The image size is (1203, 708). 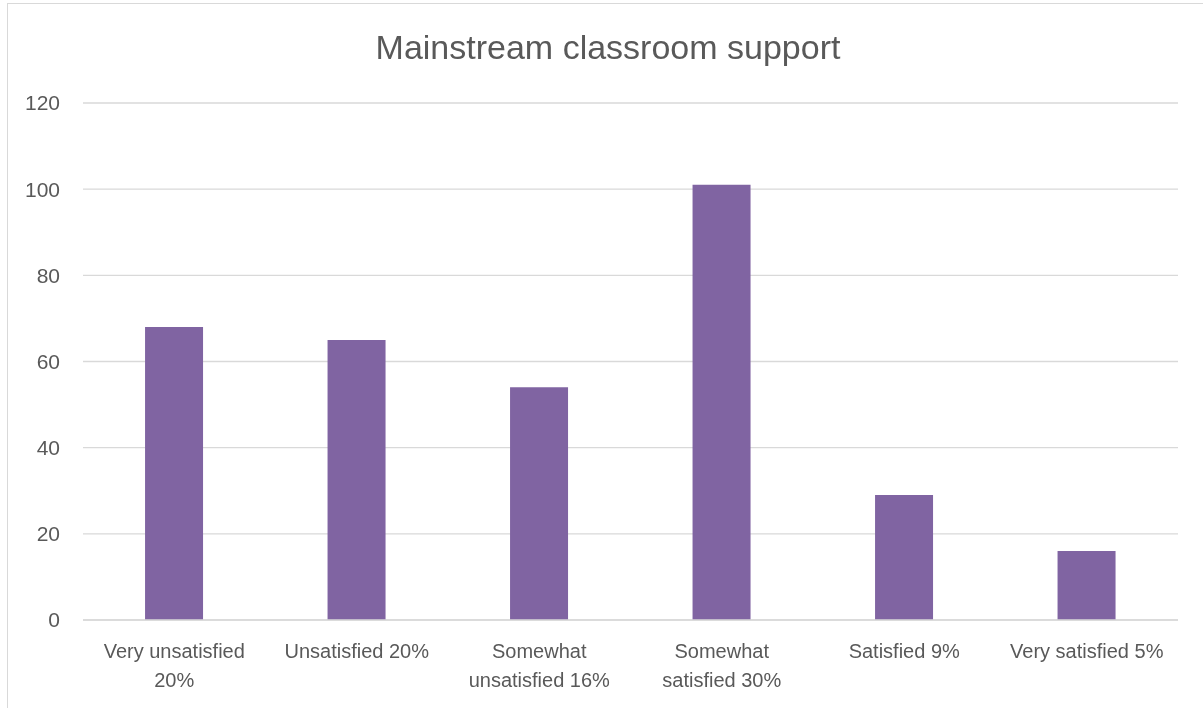 What do you see at coordinates (48, 534) in the screenshot?
I see `y-tick-label: 20` at bounding box center [48, 534].